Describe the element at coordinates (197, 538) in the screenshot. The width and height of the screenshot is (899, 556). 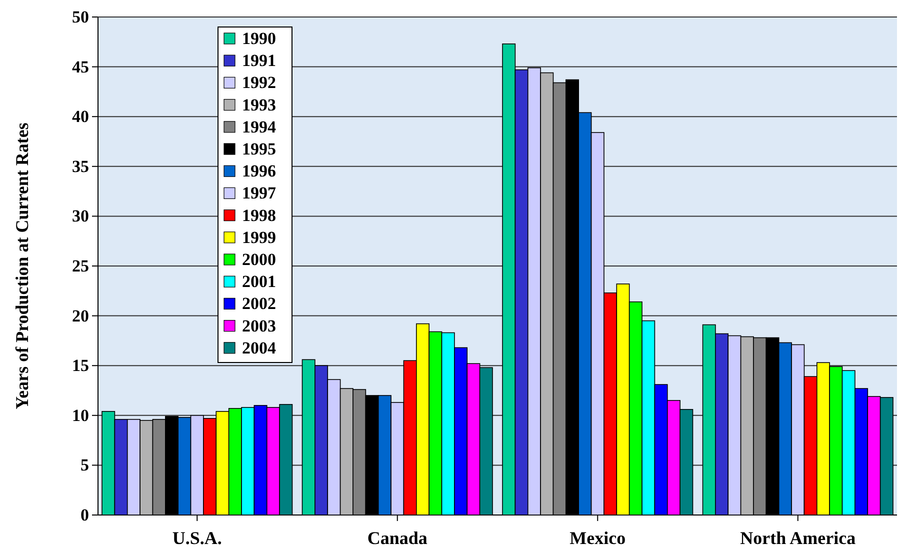
I see `x-tick-label: U.S.A.` at that location.